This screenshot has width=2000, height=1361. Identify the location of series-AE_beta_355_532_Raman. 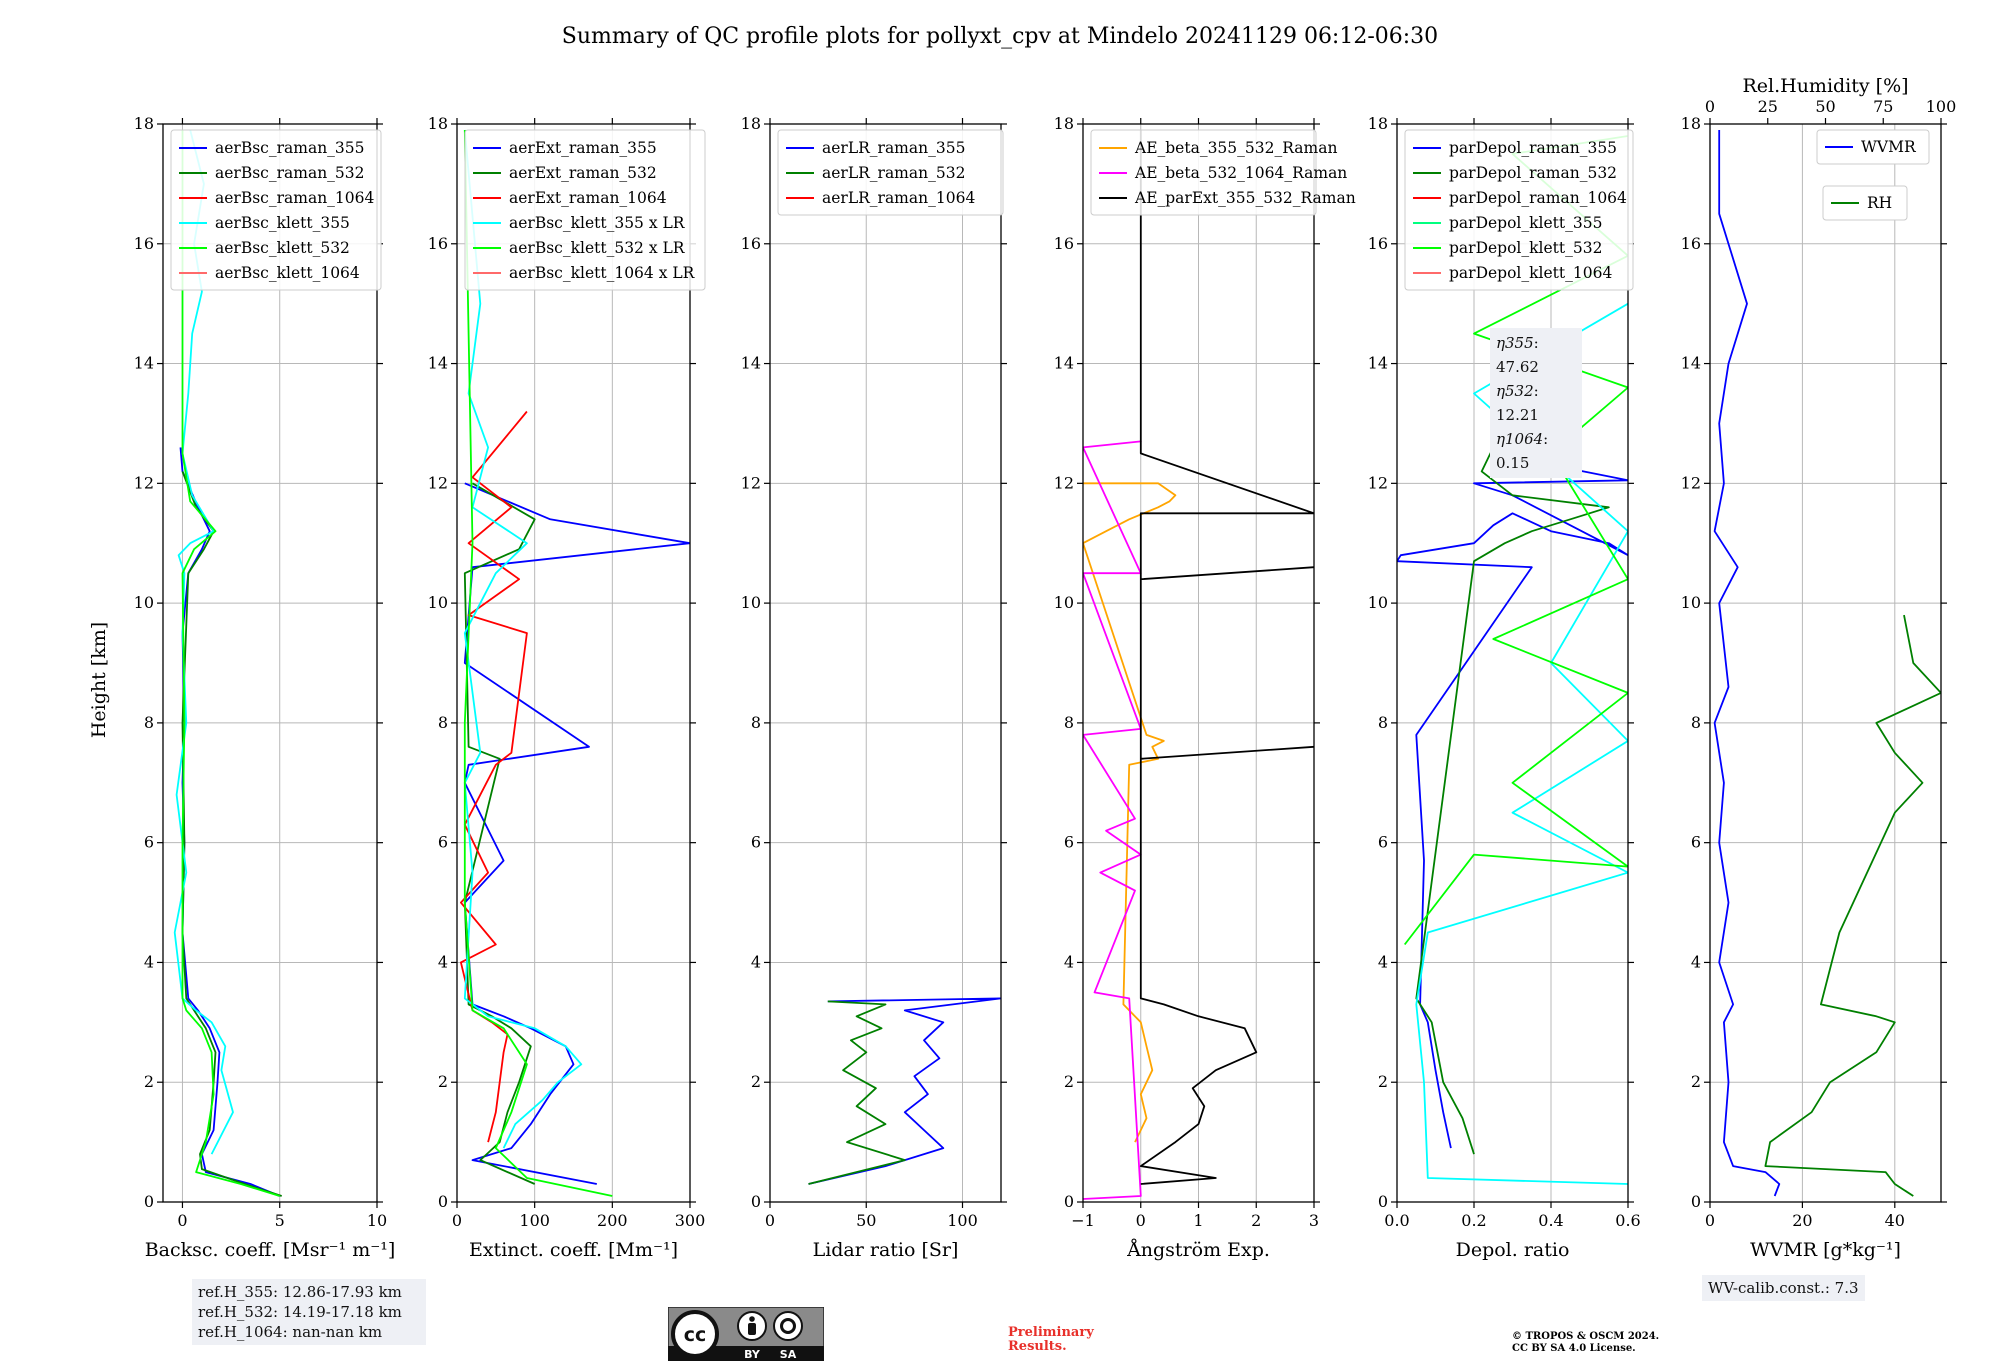
(1130, 812).